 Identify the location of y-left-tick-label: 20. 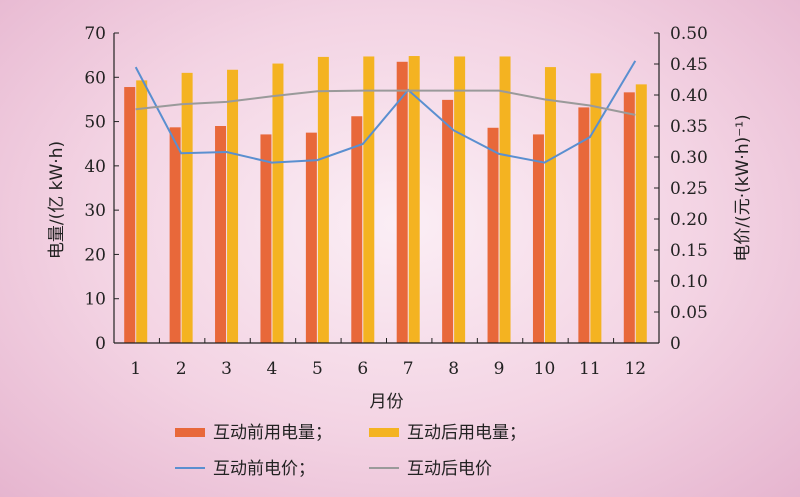
(95, 255).